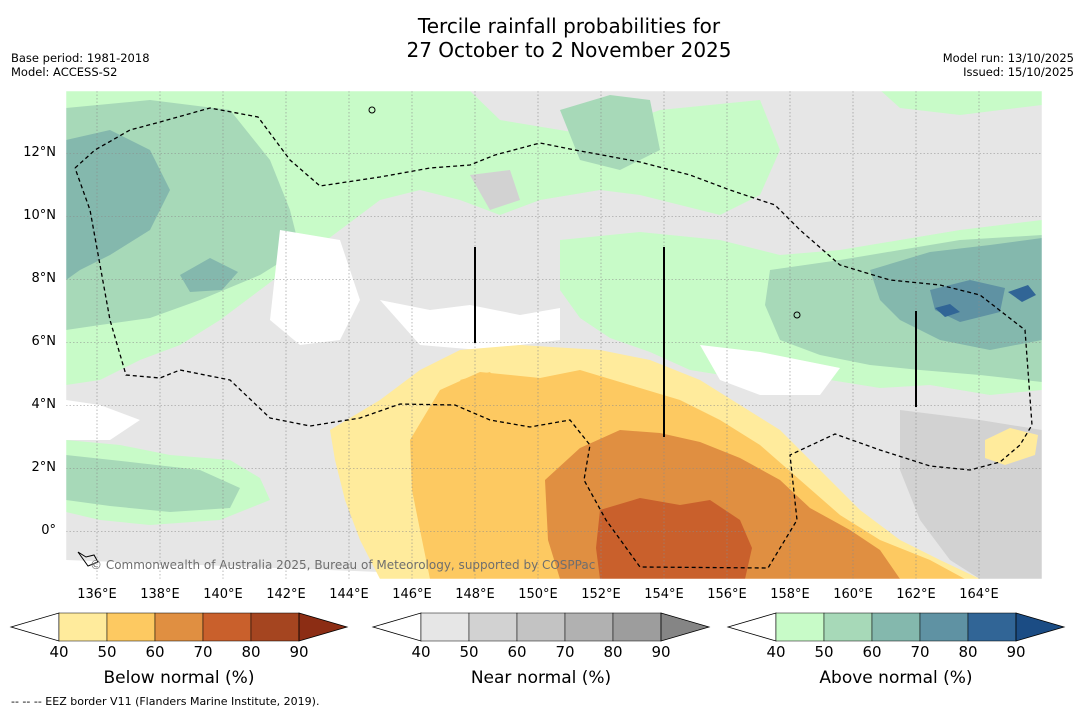  I want to click on colorbar-below-min-arrow, so click(34, 627).